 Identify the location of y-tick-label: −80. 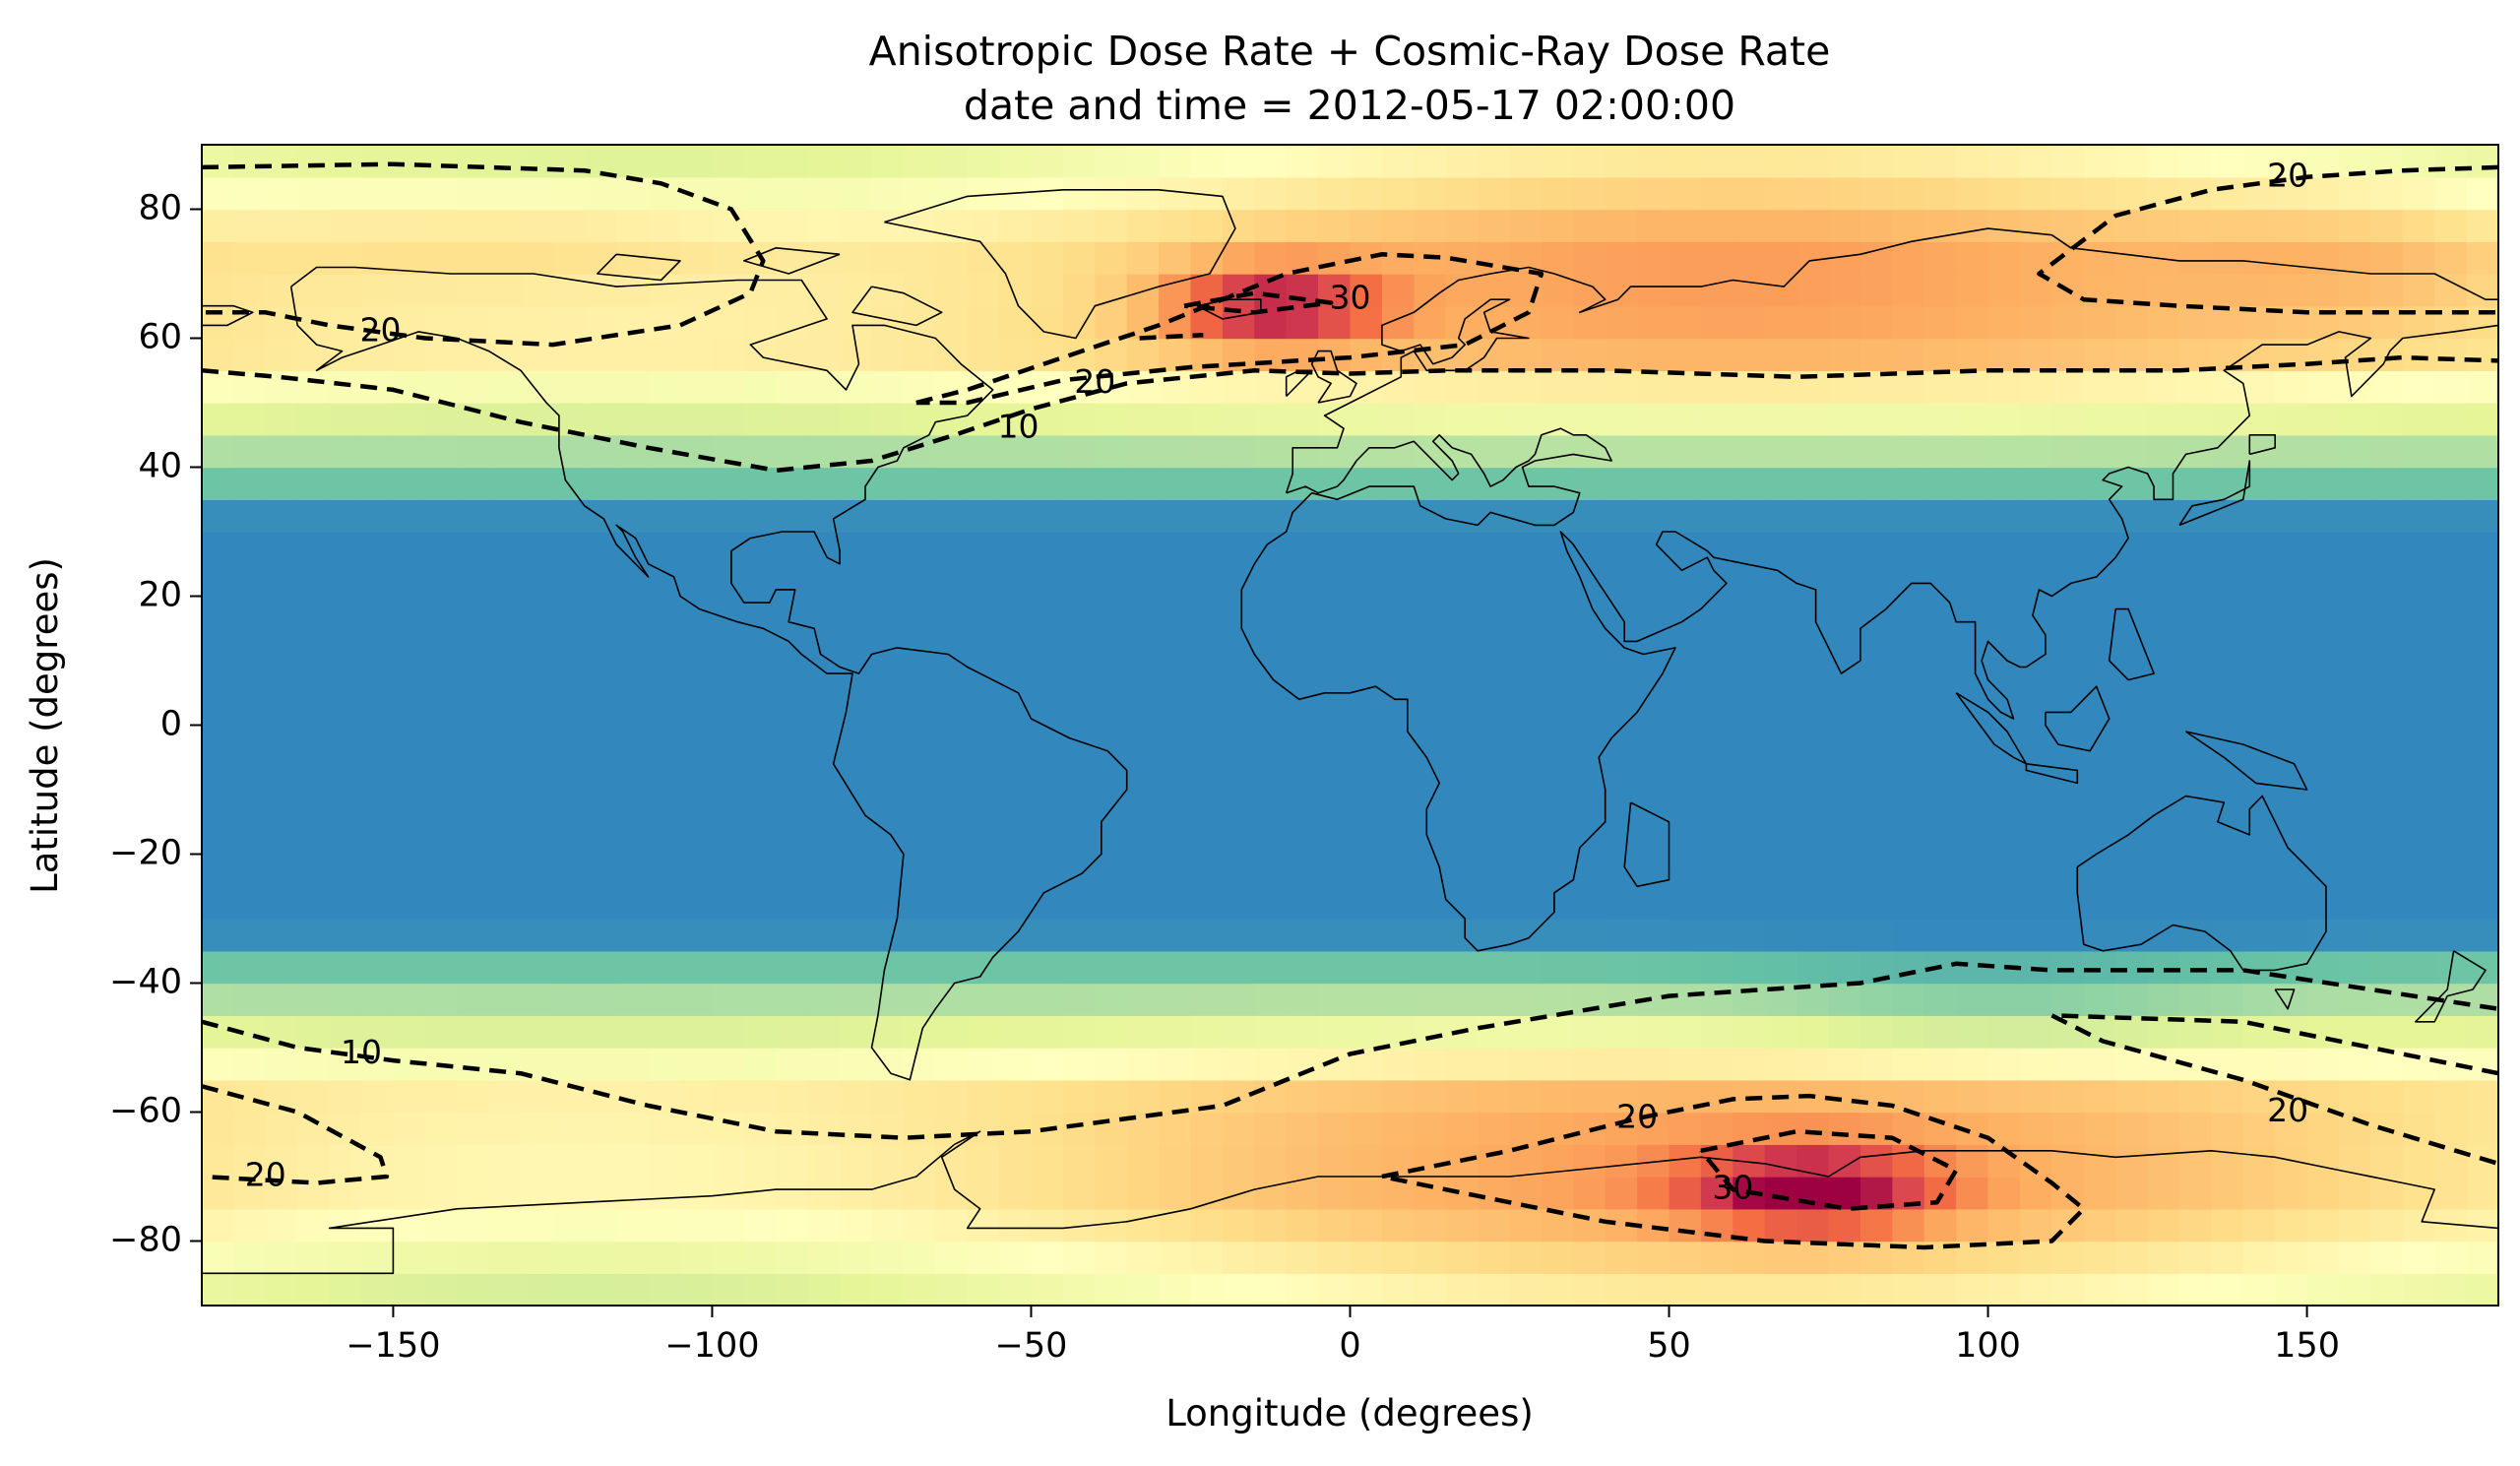
(145, 1241).